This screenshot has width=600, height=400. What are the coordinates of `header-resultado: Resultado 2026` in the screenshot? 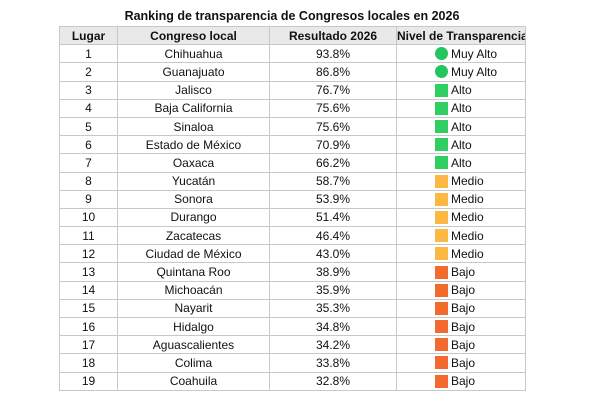 It's located at (333, 35).